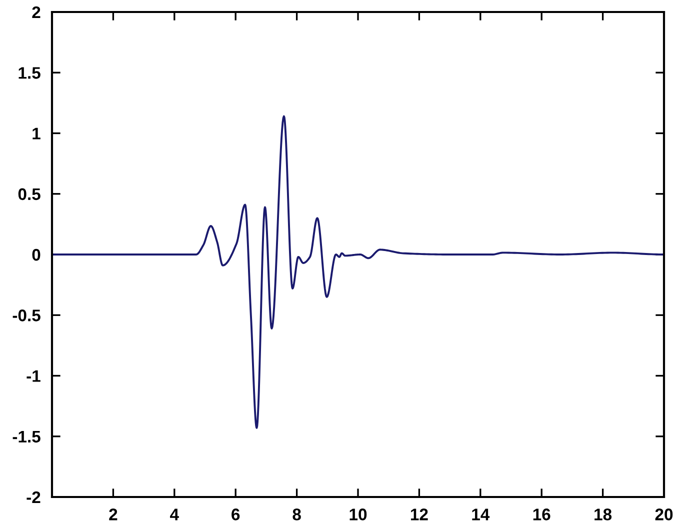 This screenshot has height=522, width=681. I want to click on x-tick-label: 12, so click(419, 514).